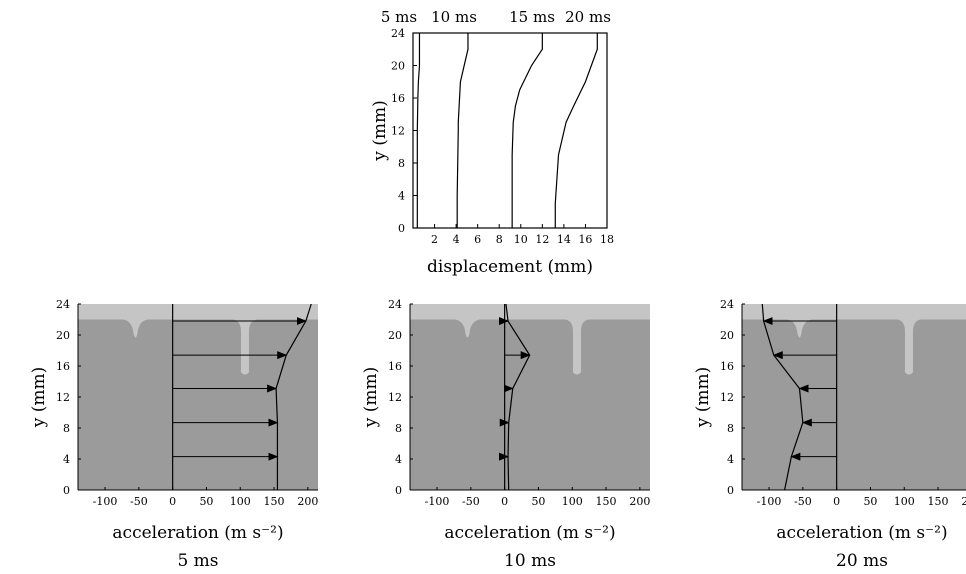  I want to click on x-tick-label: 14, so click(564, 239).